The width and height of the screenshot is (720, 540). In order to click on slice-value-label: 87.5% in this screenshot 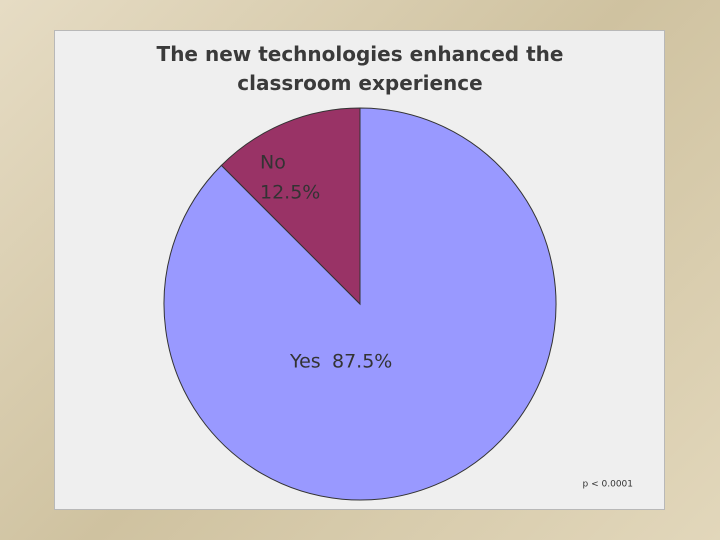, I will do `click(362, 362)`.